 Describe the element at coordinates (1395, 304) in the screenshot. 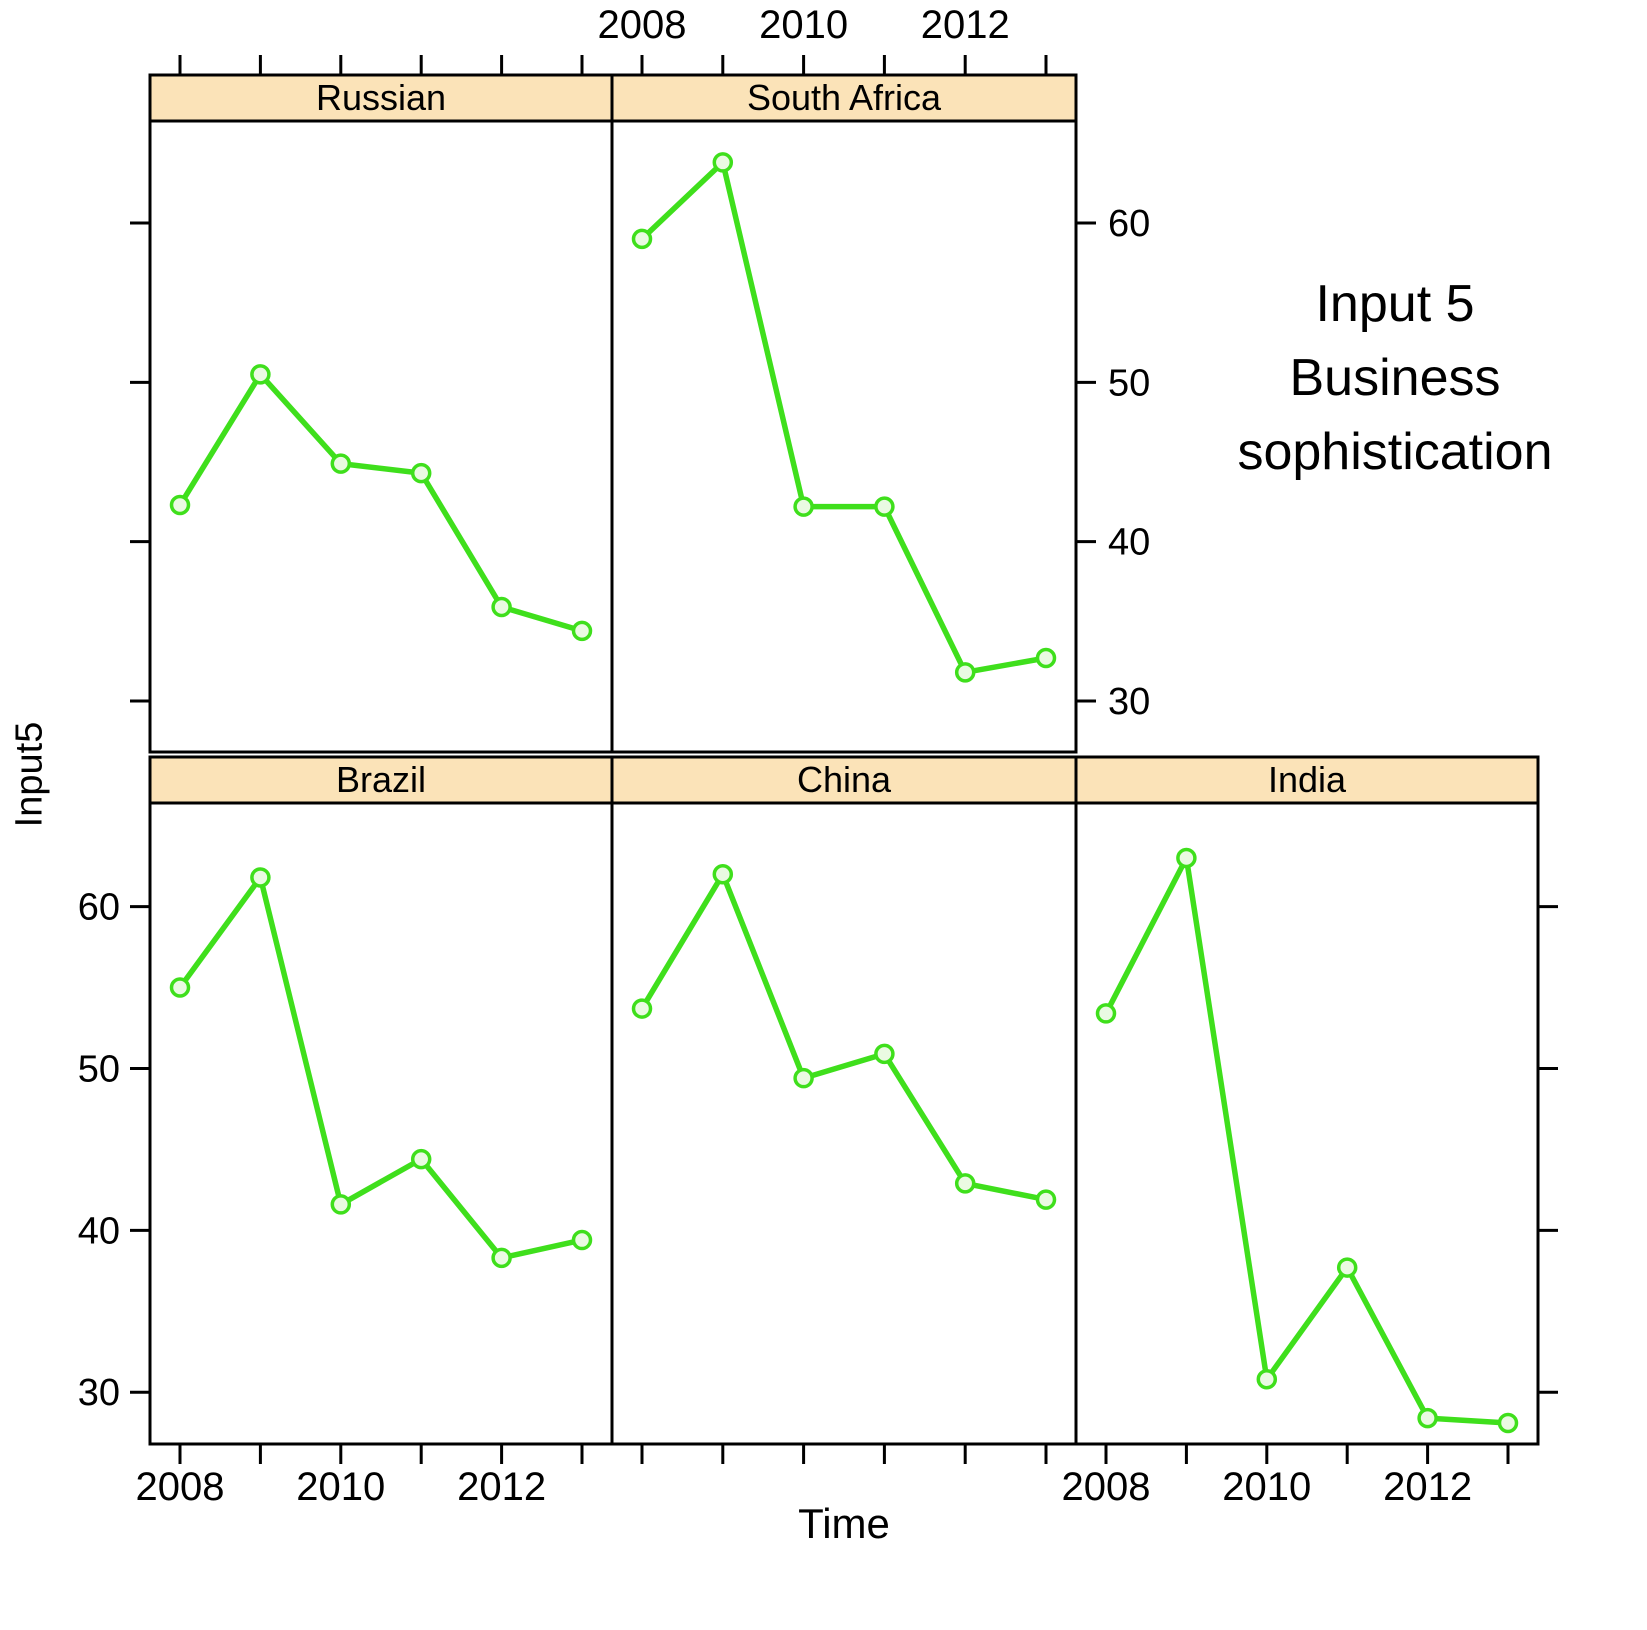

I see `chart-title-line1: Input 5` at that location.